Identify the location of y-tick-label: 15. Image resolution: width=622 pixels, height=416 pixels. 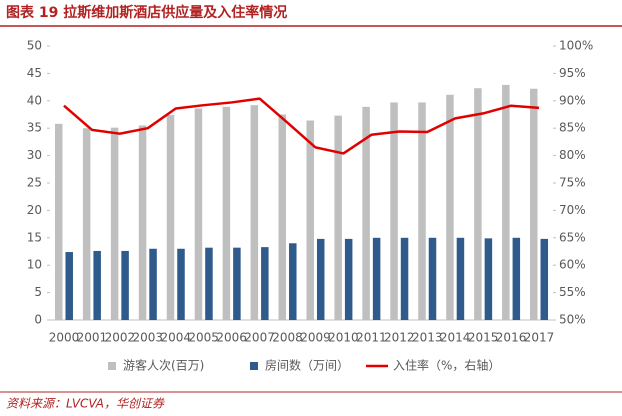
(34, 237).